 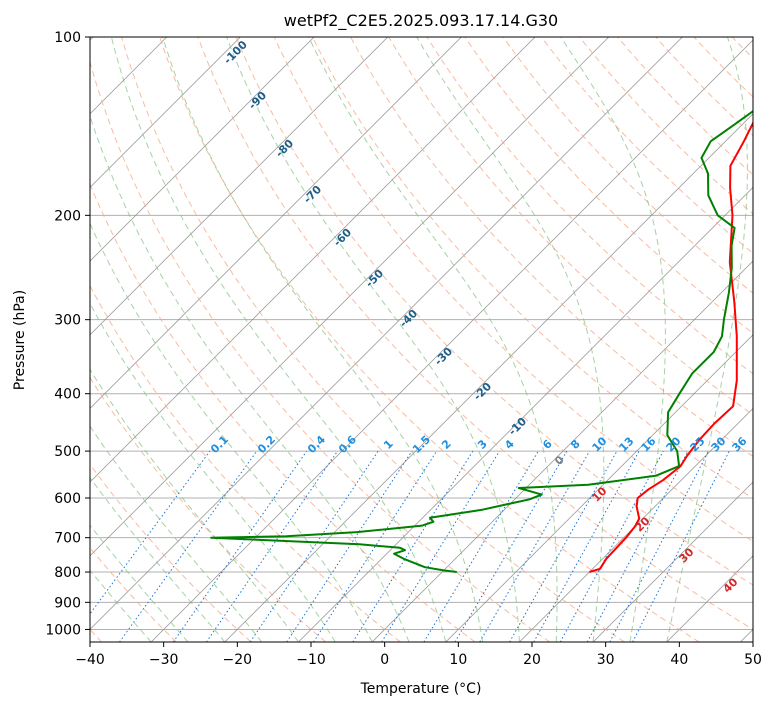 I want to click on y-axis-label: Pressure (hPa), so click(x=20, y=340).